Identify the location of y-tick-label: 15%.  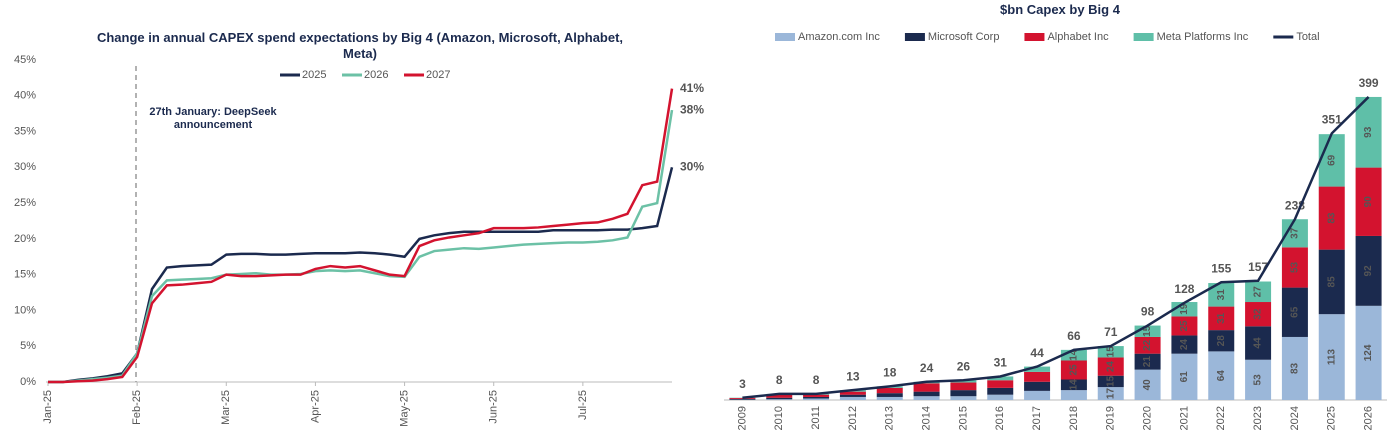
(25, 275).